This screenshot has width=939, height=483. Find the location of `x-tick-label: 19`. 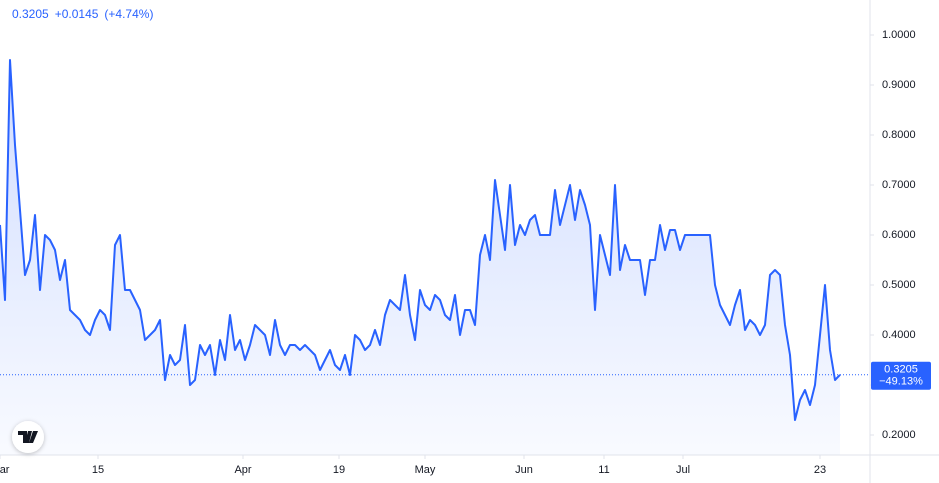

x-tick-label: 19 is located at coordinates (339, 470).